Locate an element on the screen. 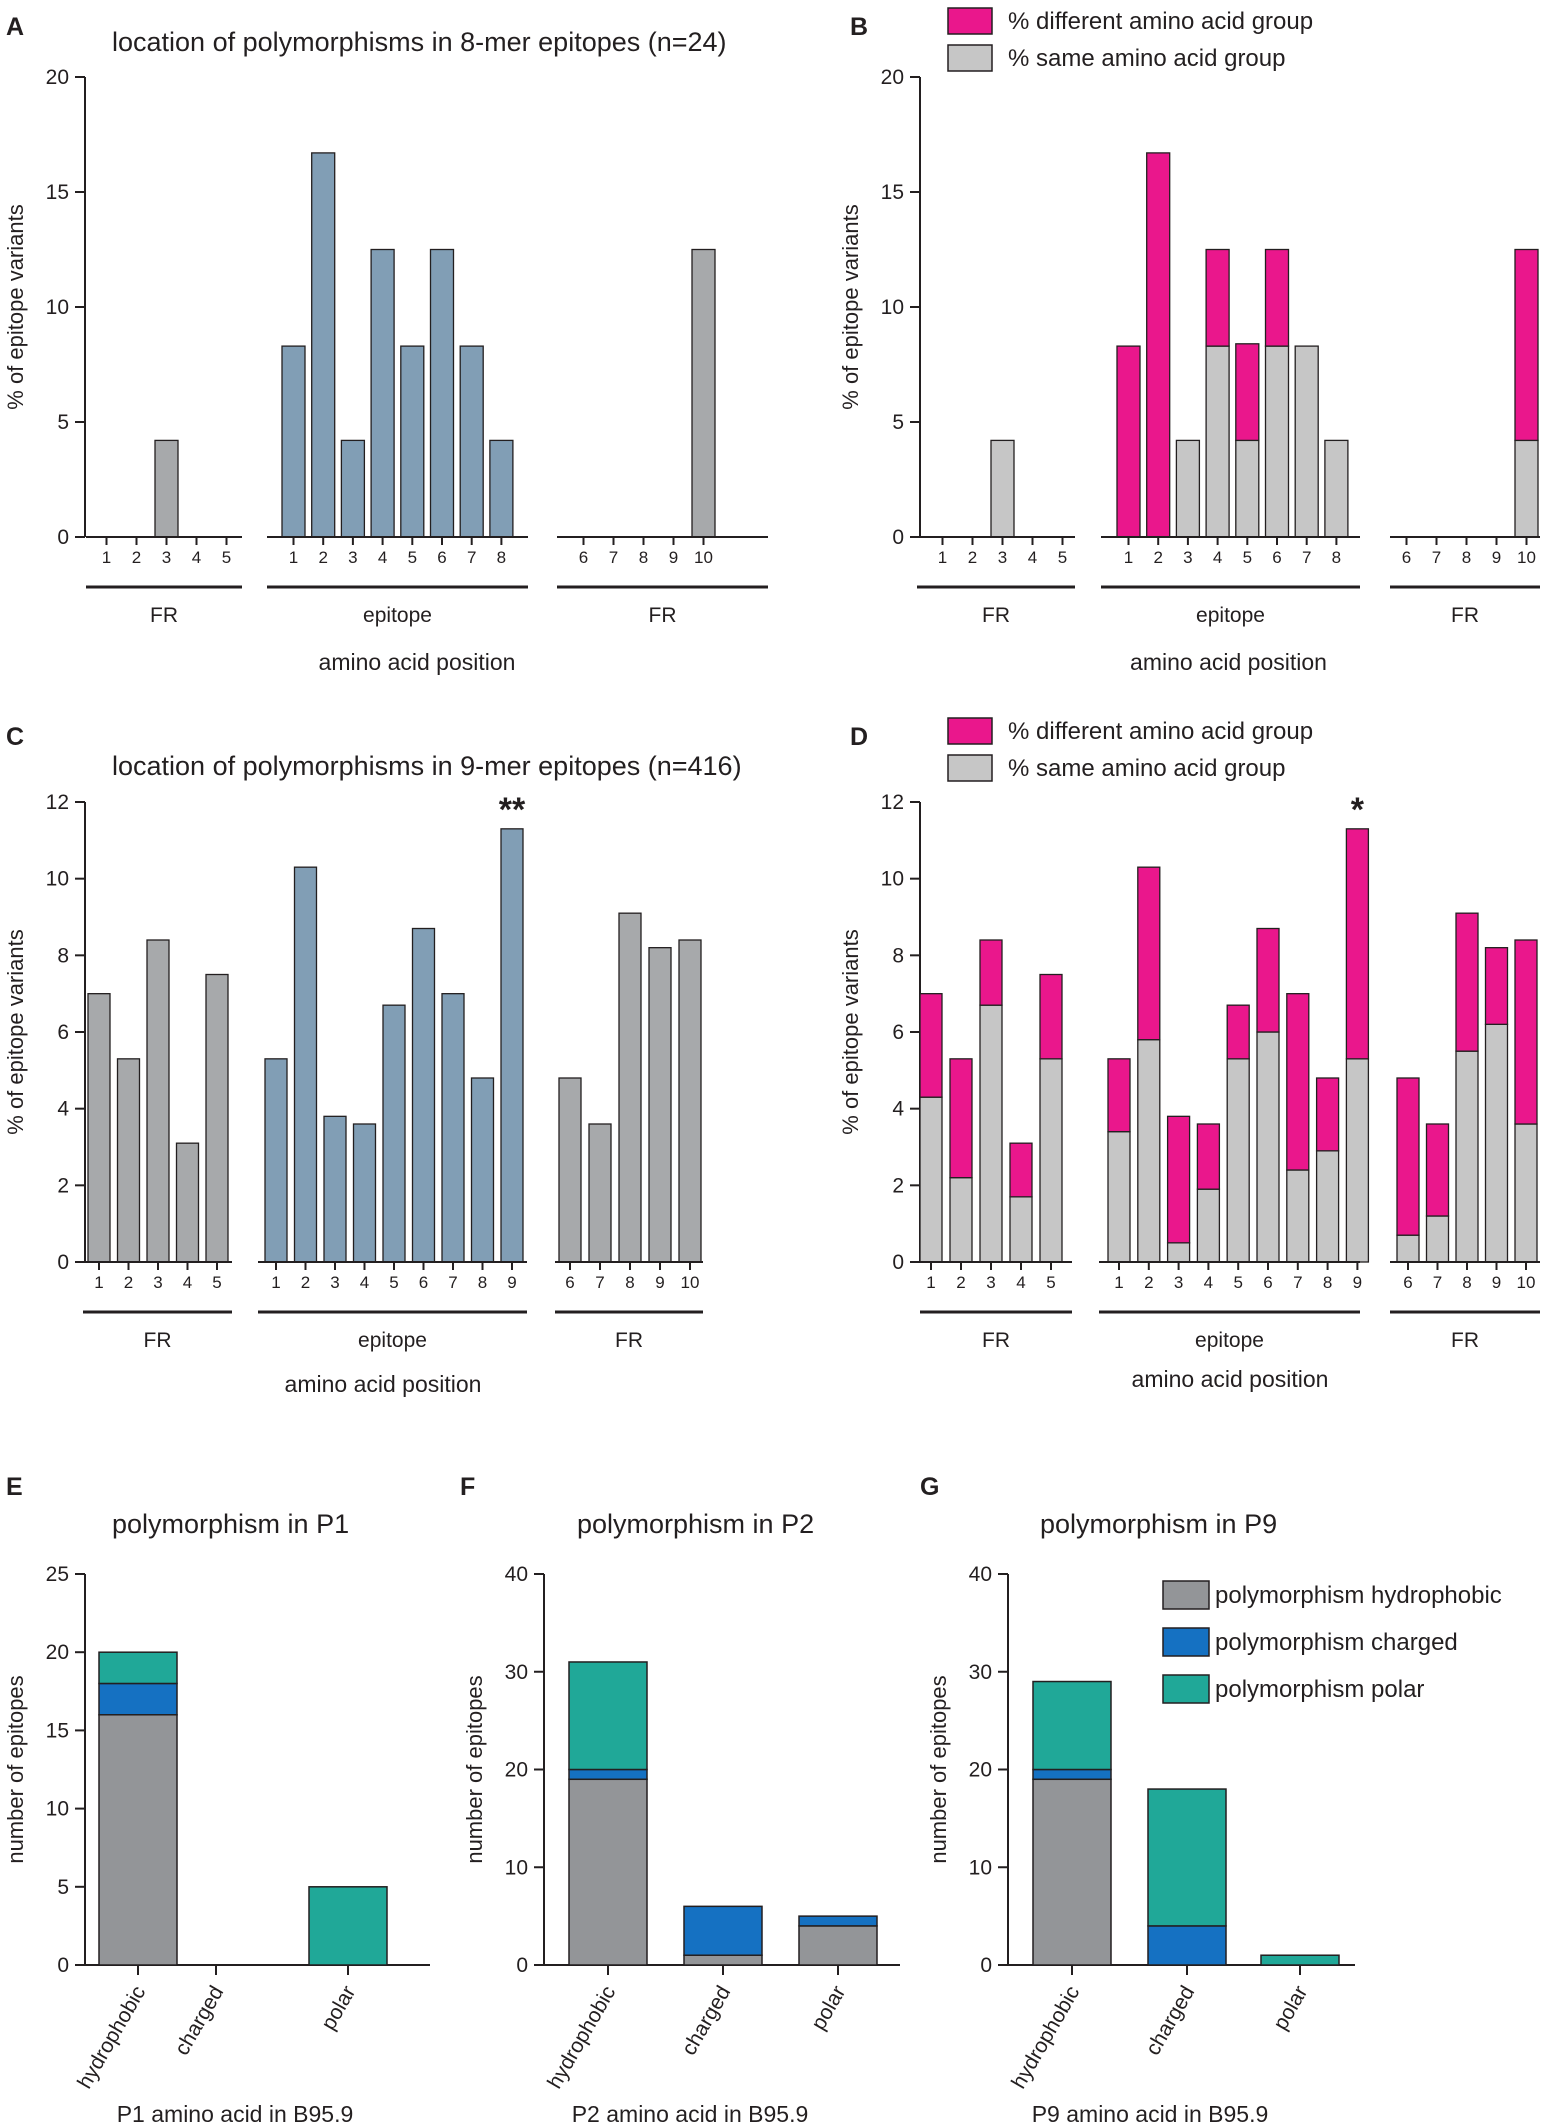 This screenshot has height=2128, width=1541. legend-label: polymorphism charged is located at coordinates (1336, 1642).